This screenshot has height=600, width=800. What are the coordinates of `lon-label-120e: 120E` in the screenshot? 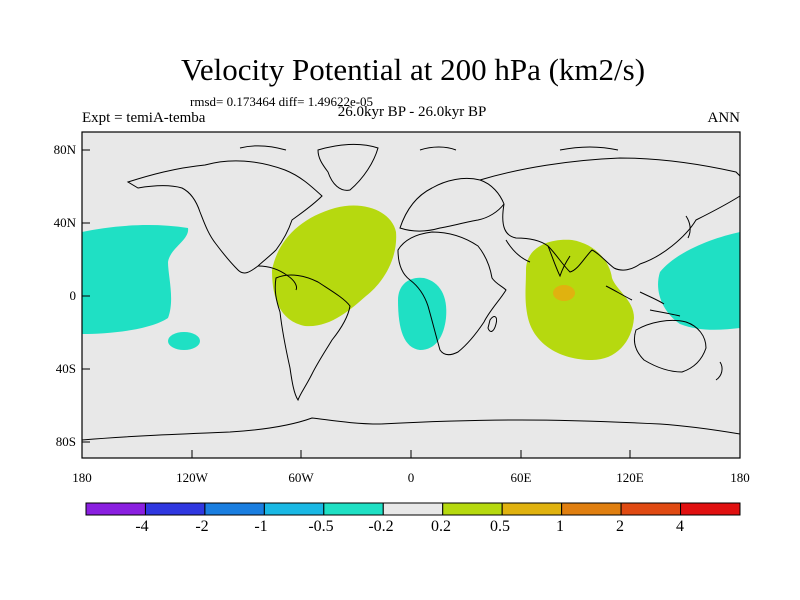 It's located at (630, 477).